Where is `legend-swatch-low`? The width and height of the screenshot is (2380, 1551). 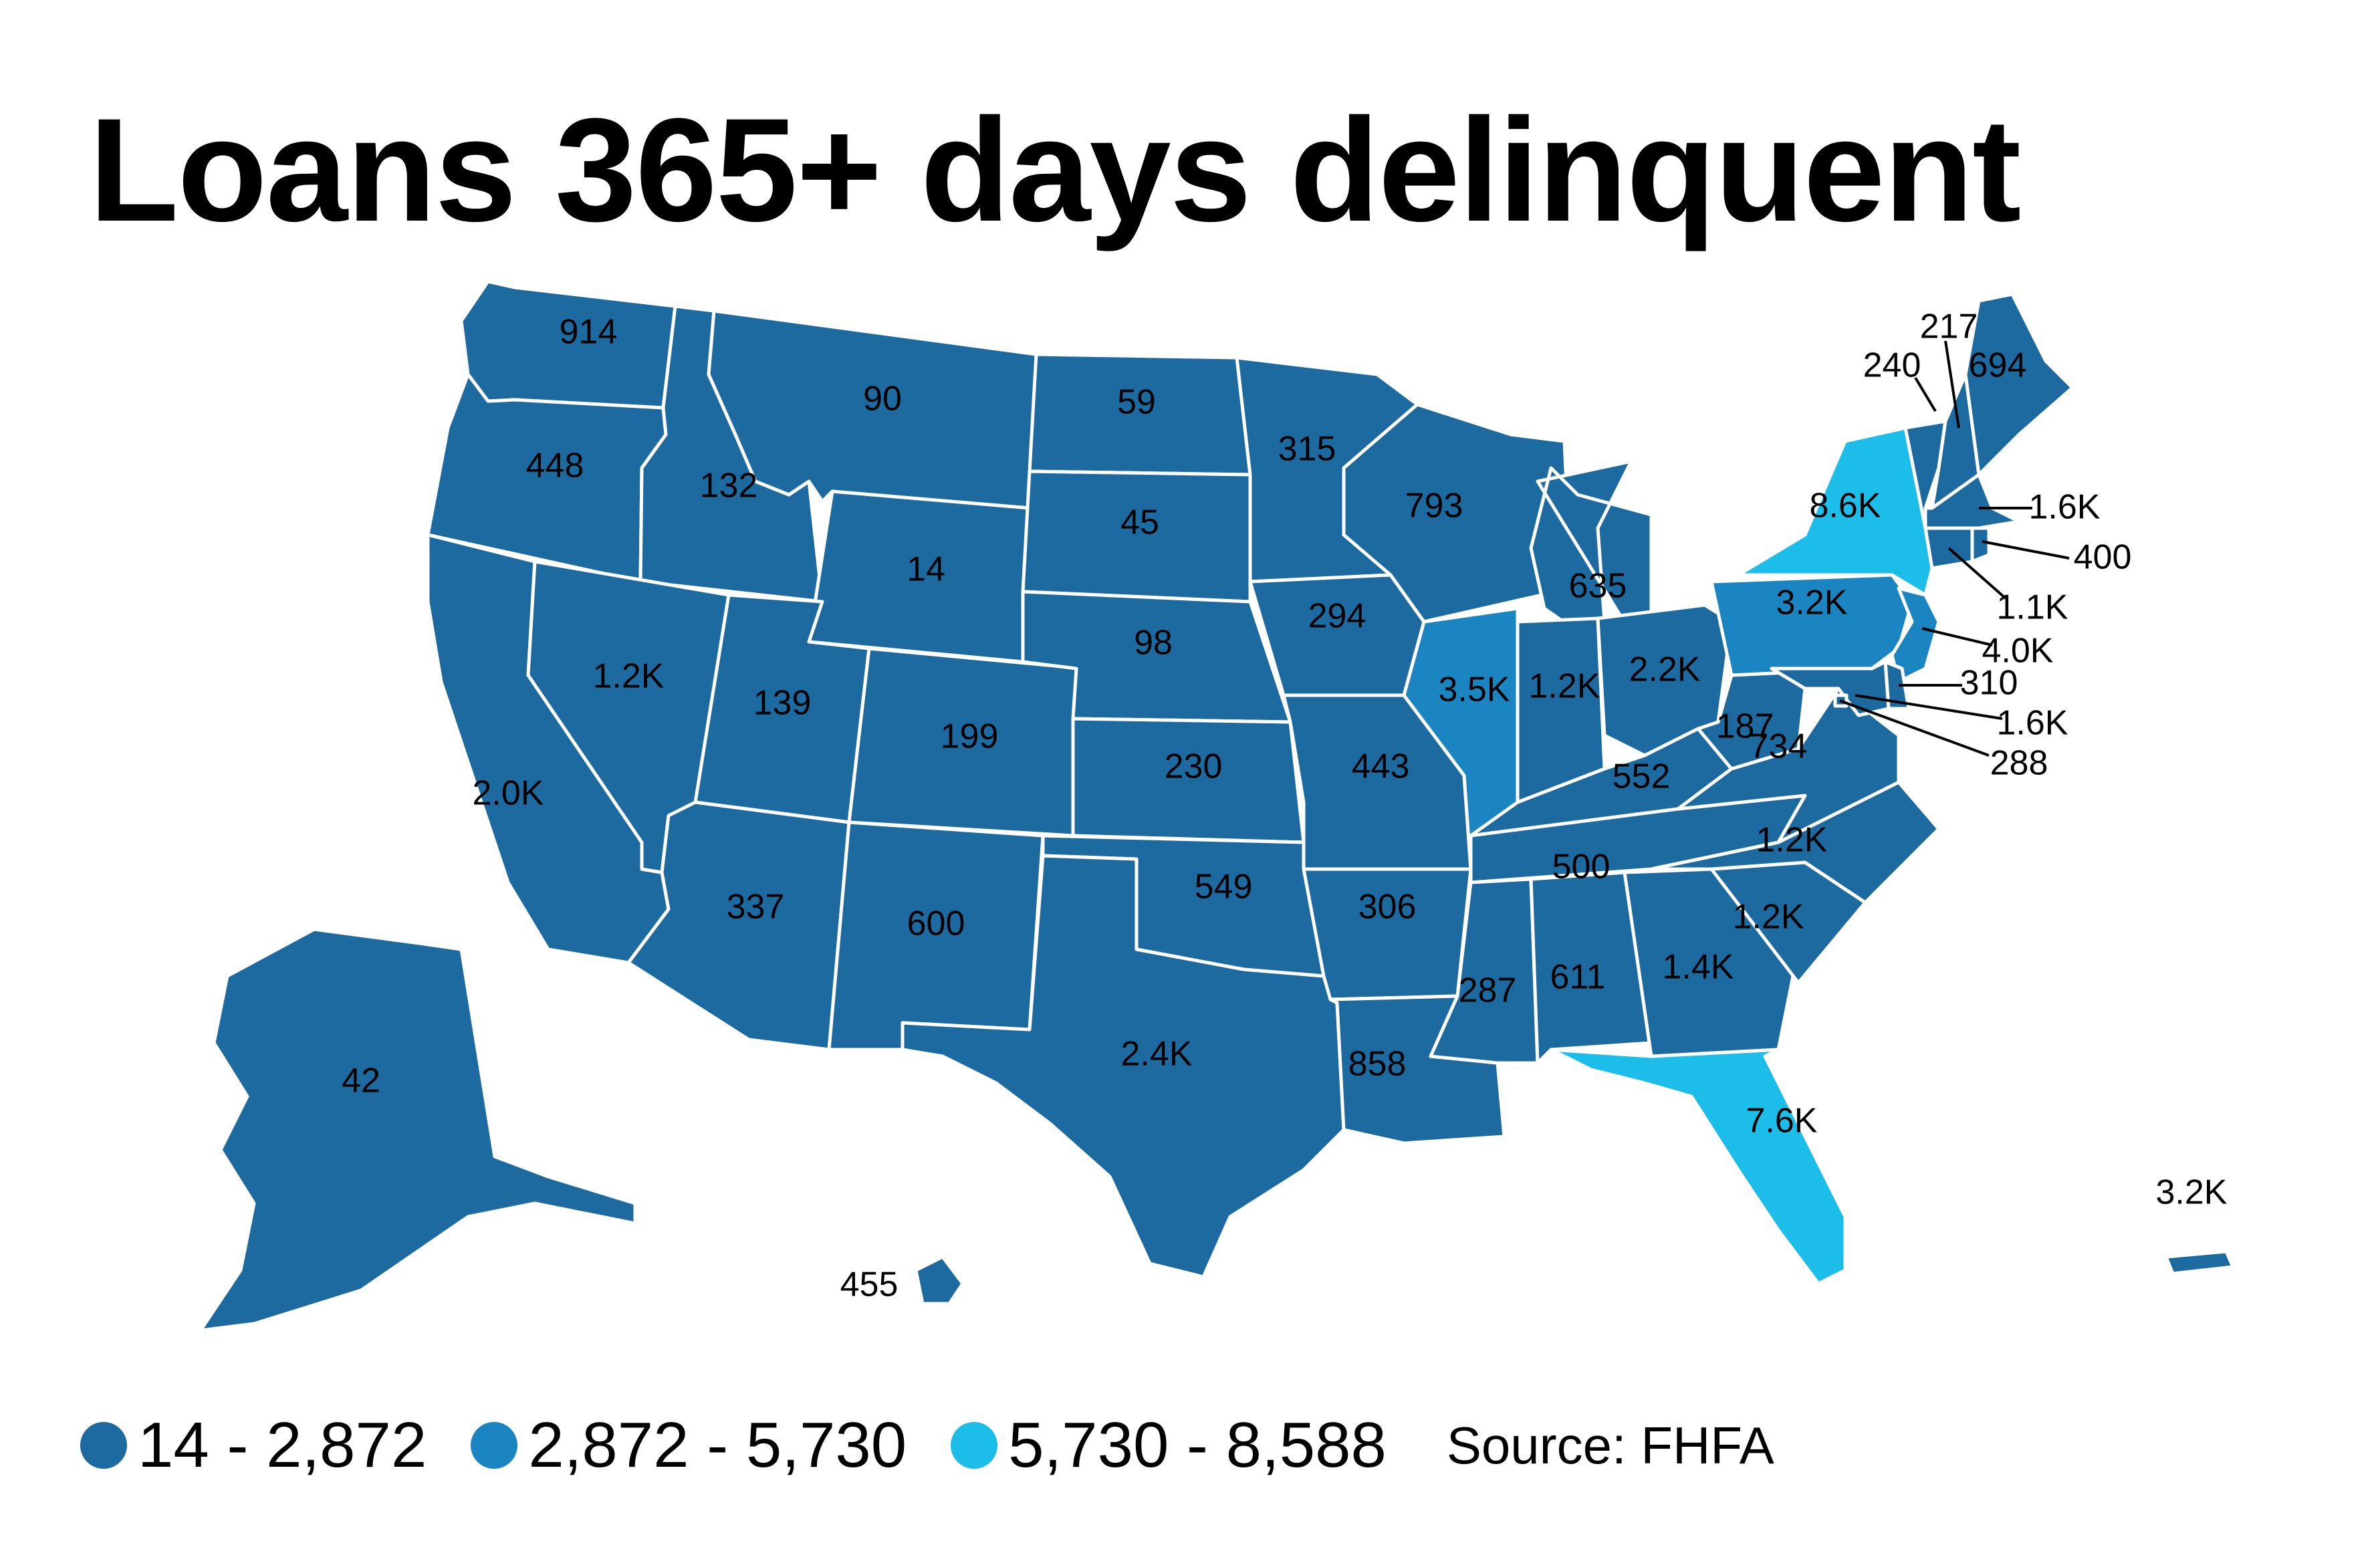 legend-swatch-low is located at coordinates (103, 1446).